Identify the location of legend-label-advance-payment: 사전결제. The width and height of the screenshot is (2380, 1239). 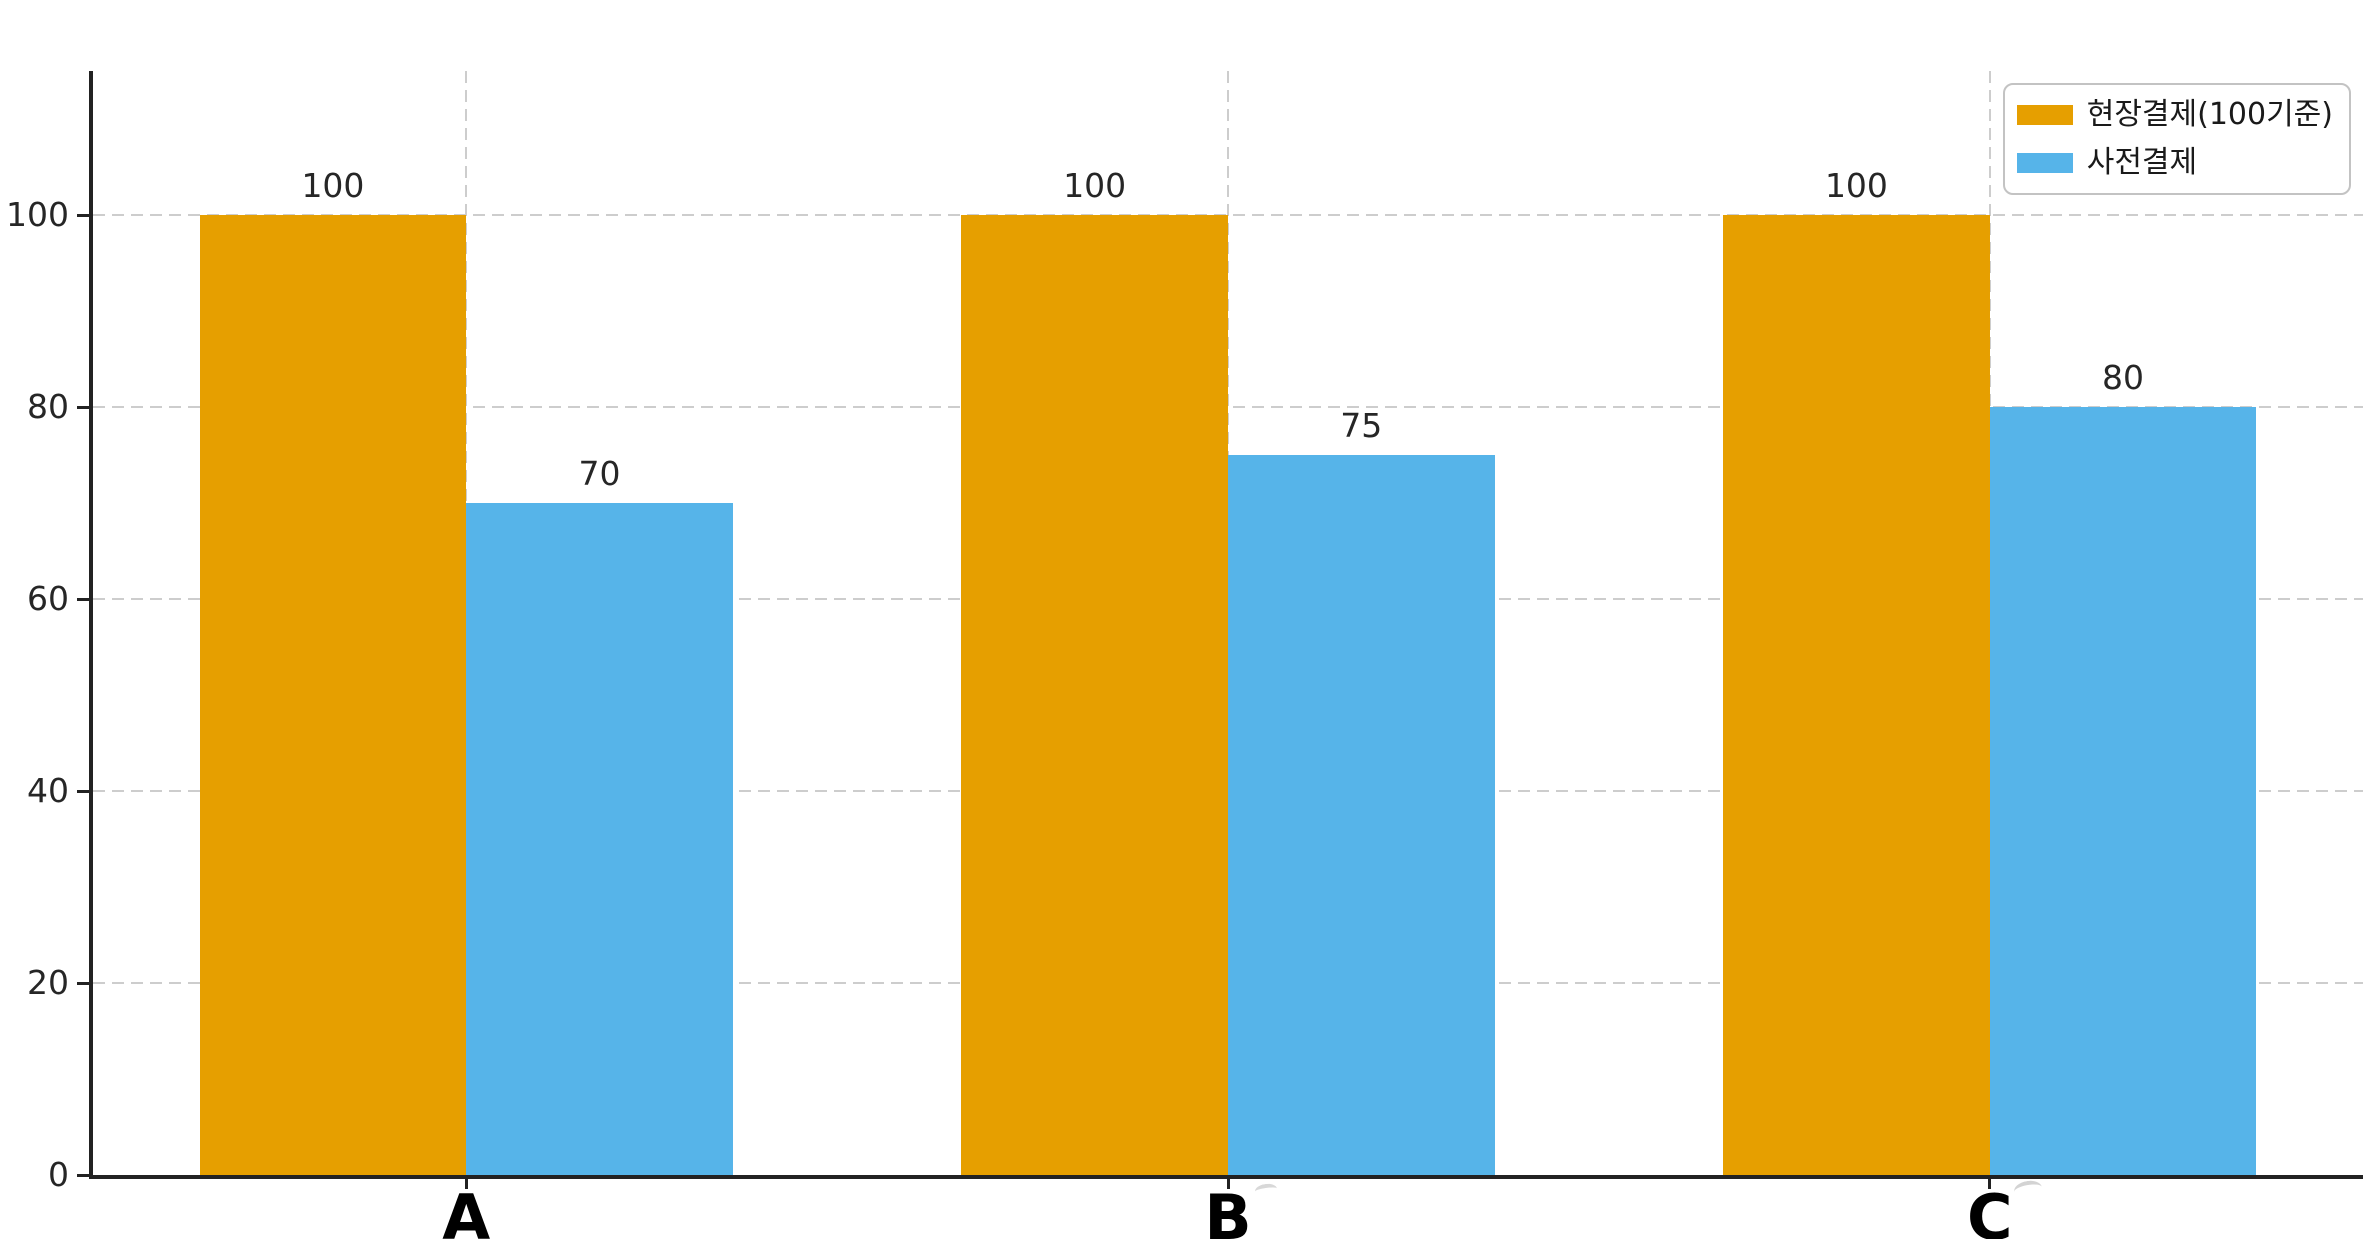
(2142, 162).